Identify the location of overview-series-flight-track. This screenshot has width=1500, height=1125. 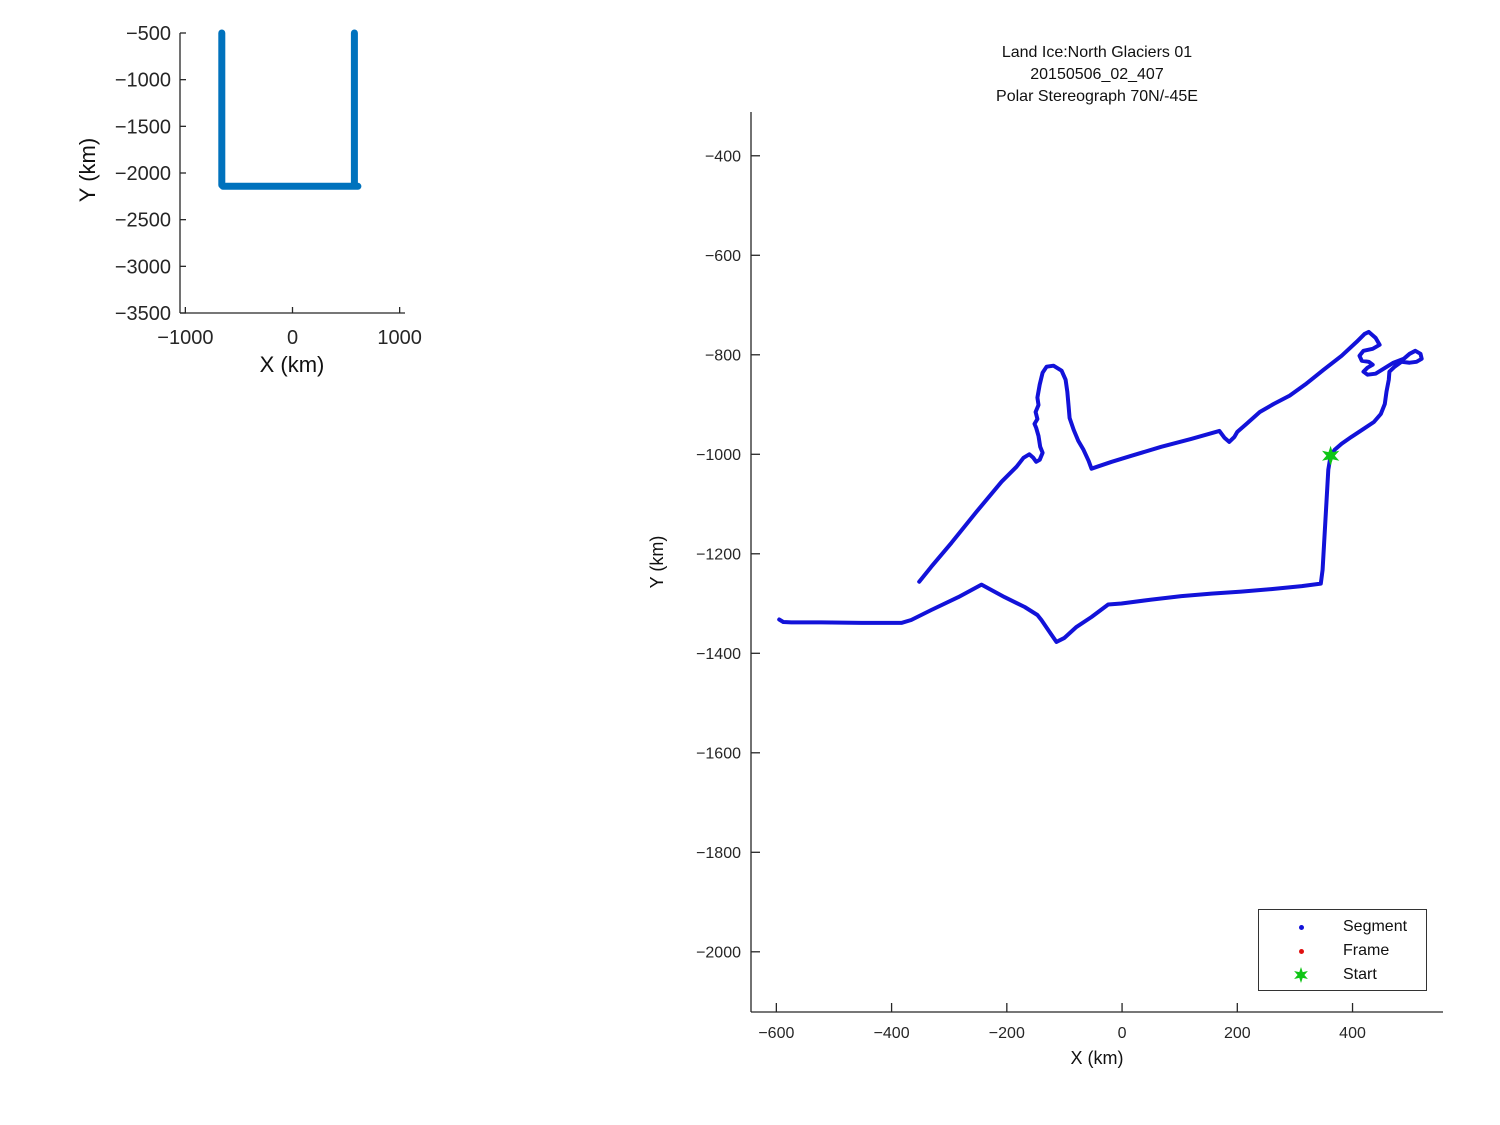
(290, 109).